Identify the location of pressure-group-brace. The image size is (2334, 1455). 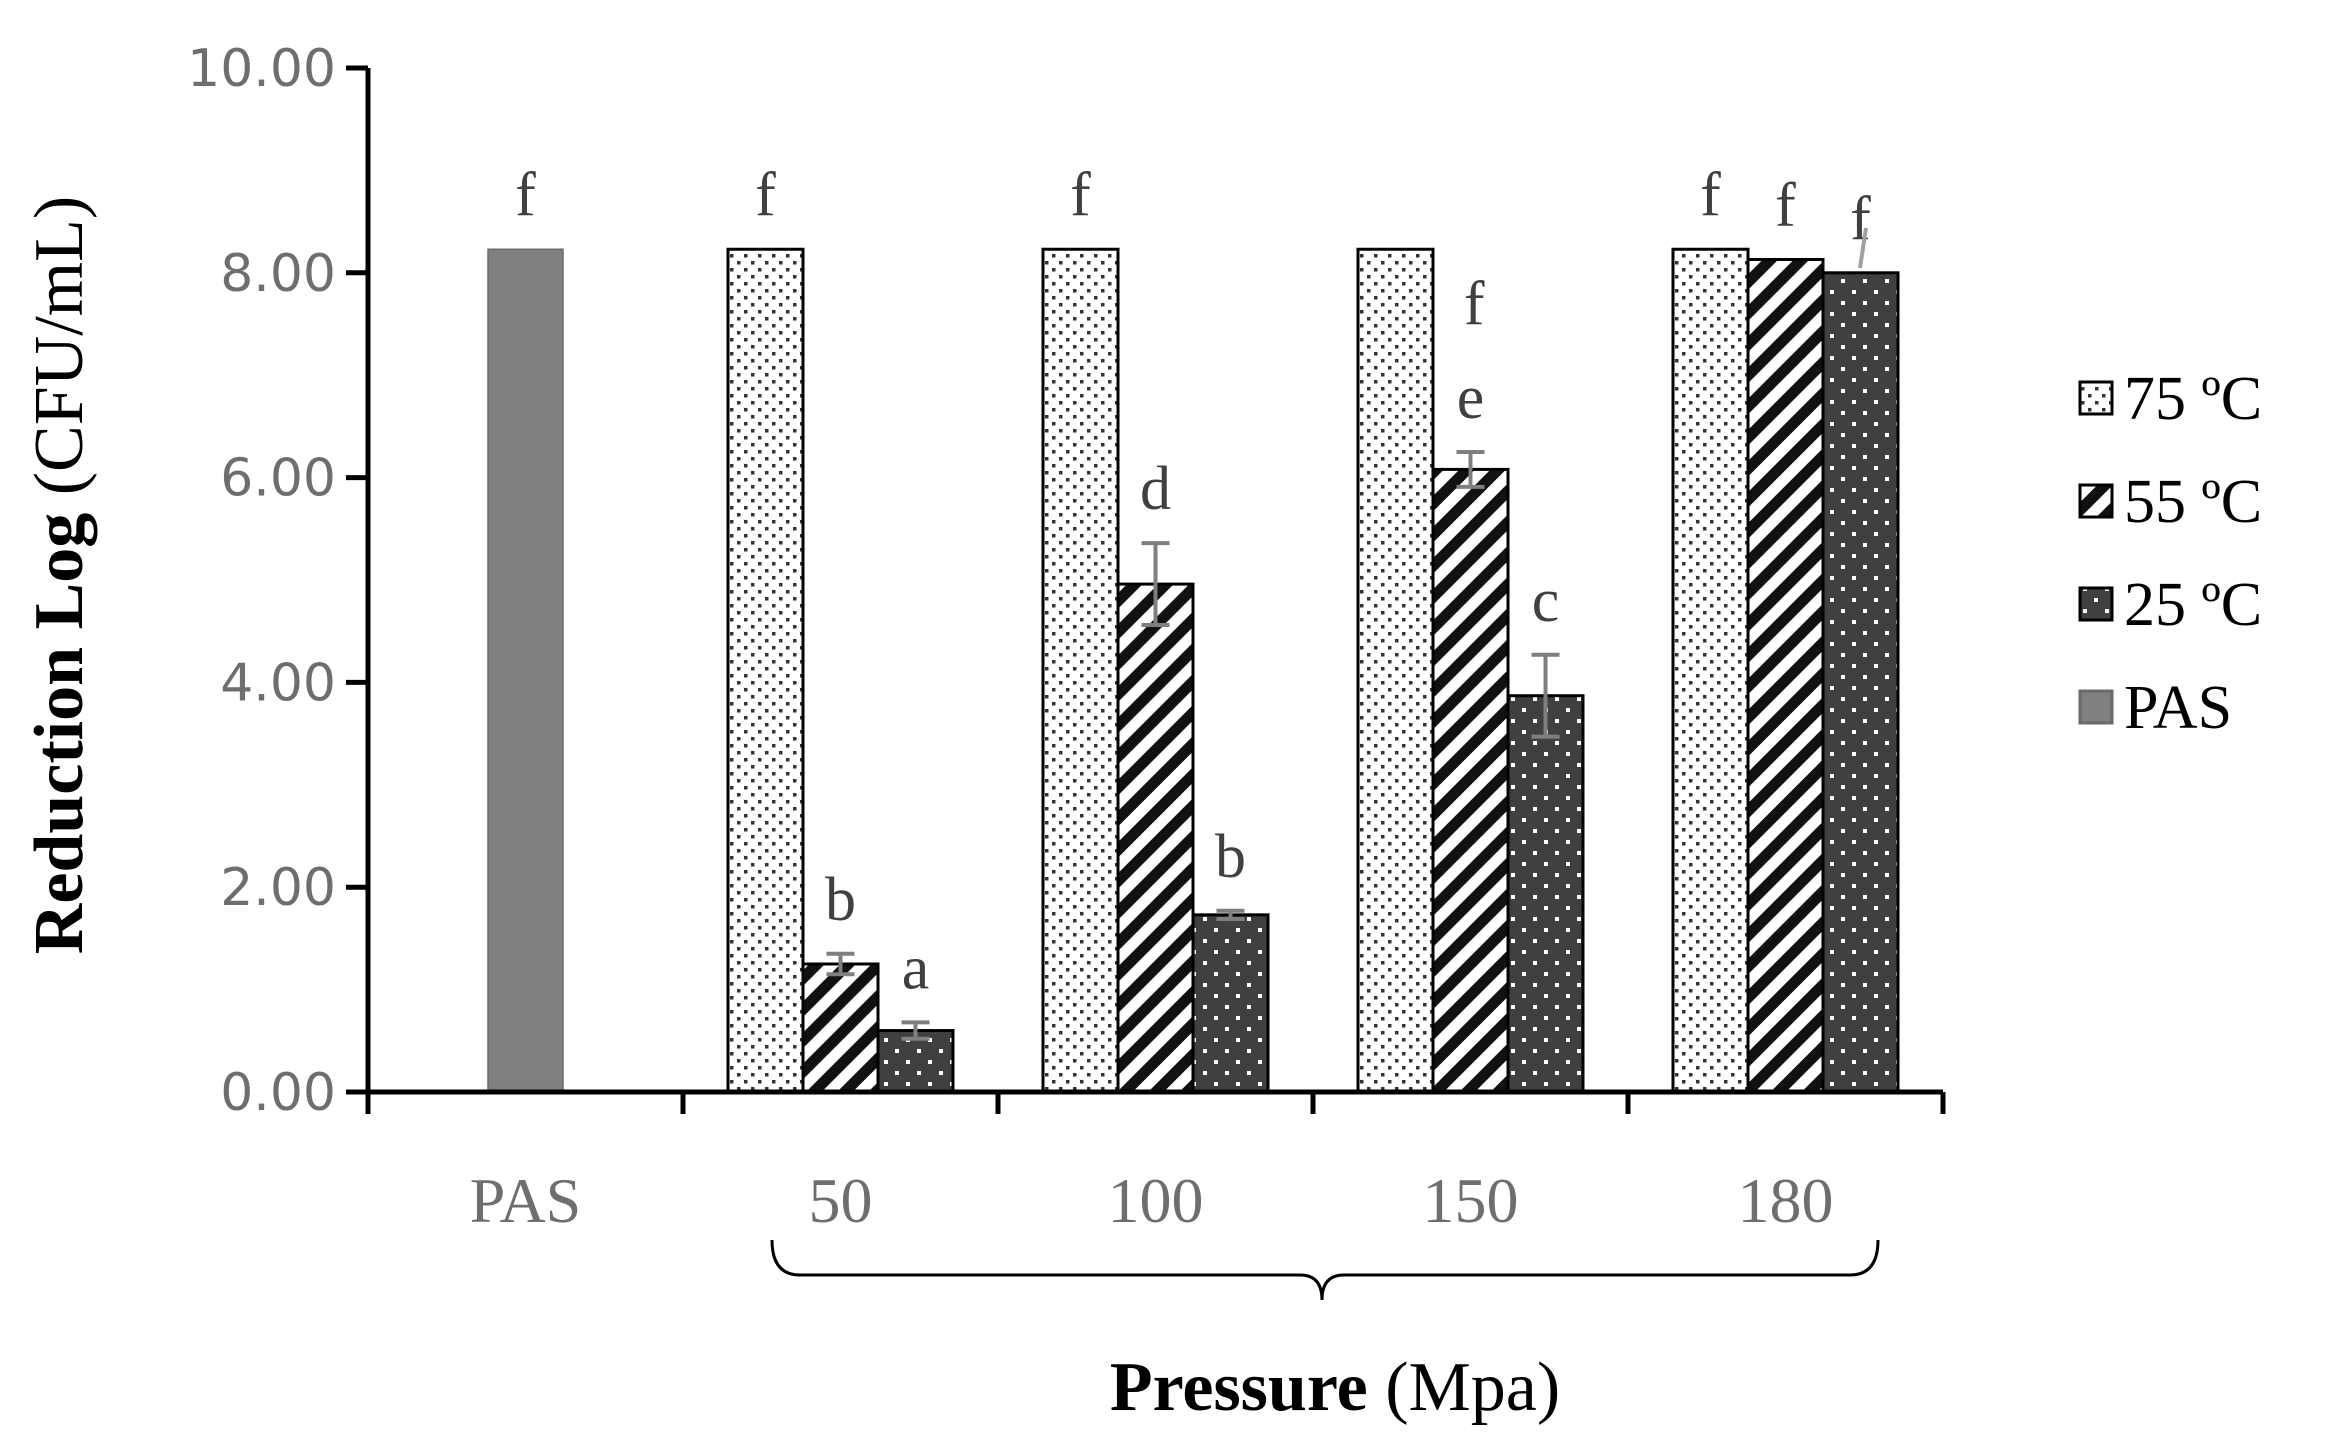
(1325, 1270).